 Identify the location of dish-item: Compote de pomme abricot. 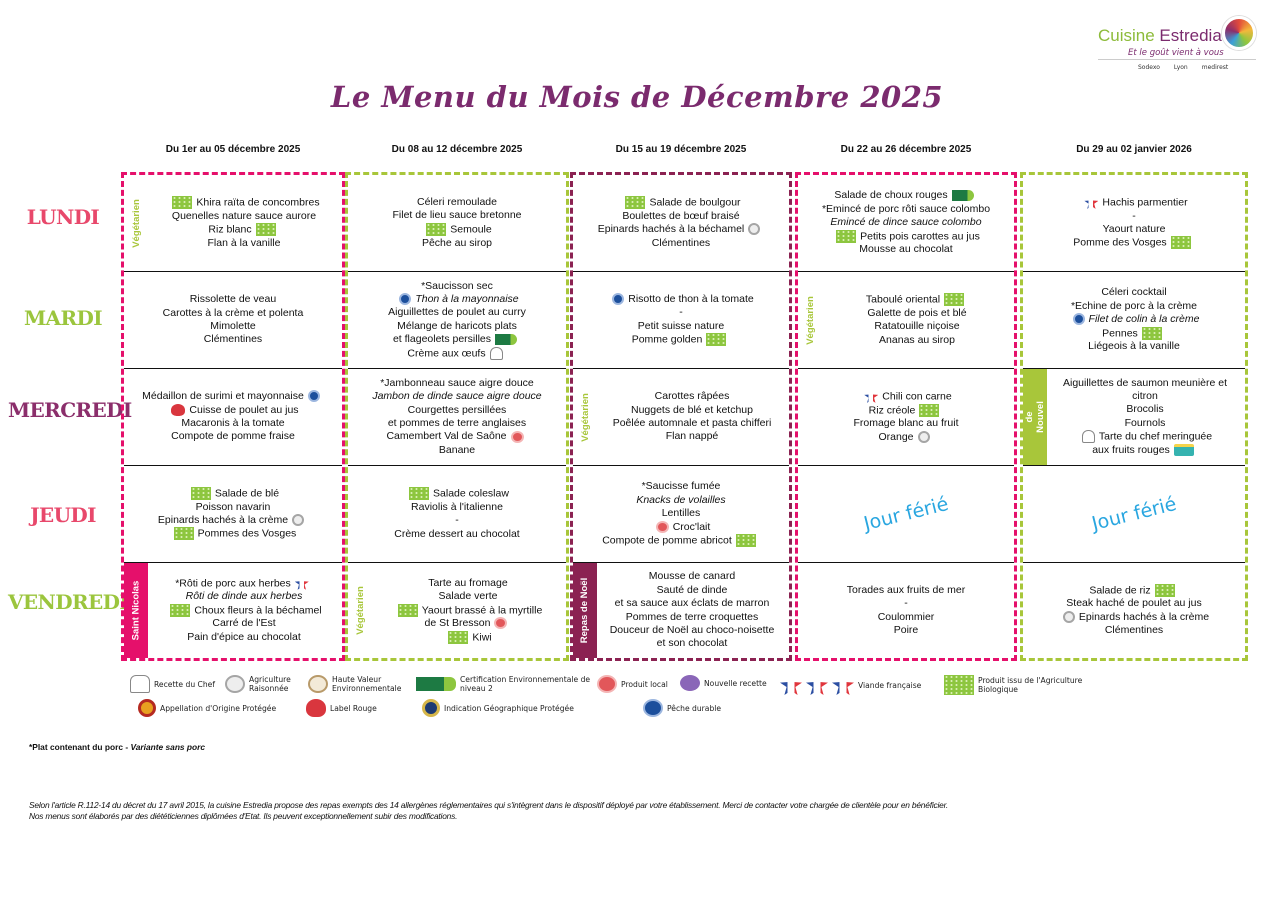
(681, 540).